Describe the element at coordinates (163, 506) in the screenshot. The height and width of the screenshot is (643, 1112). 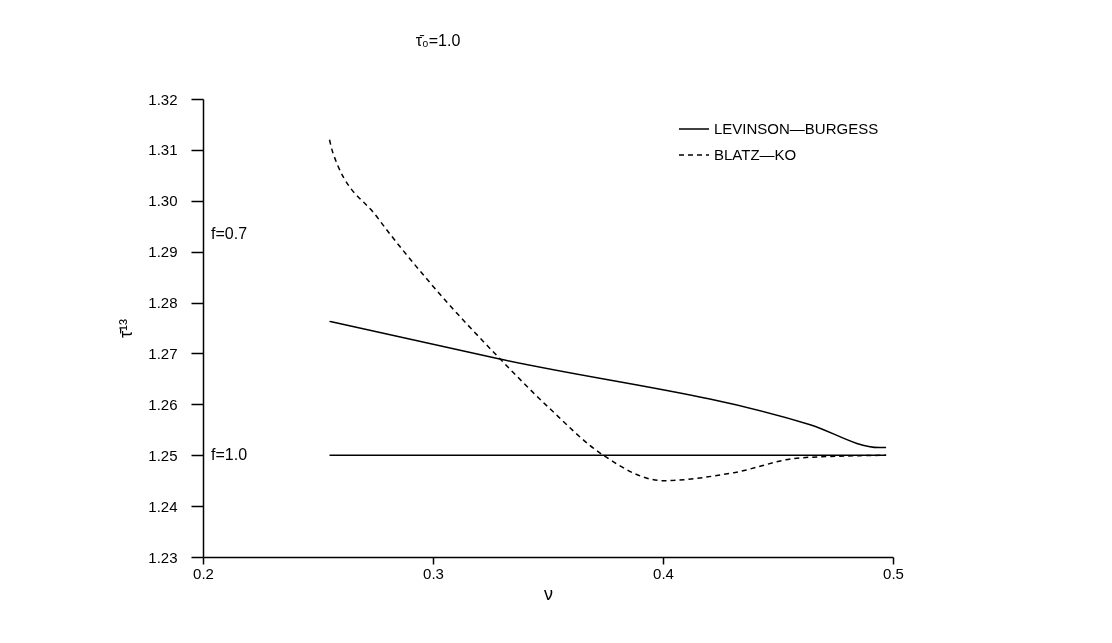
I see `y-tick-label: 1.24` at that location.